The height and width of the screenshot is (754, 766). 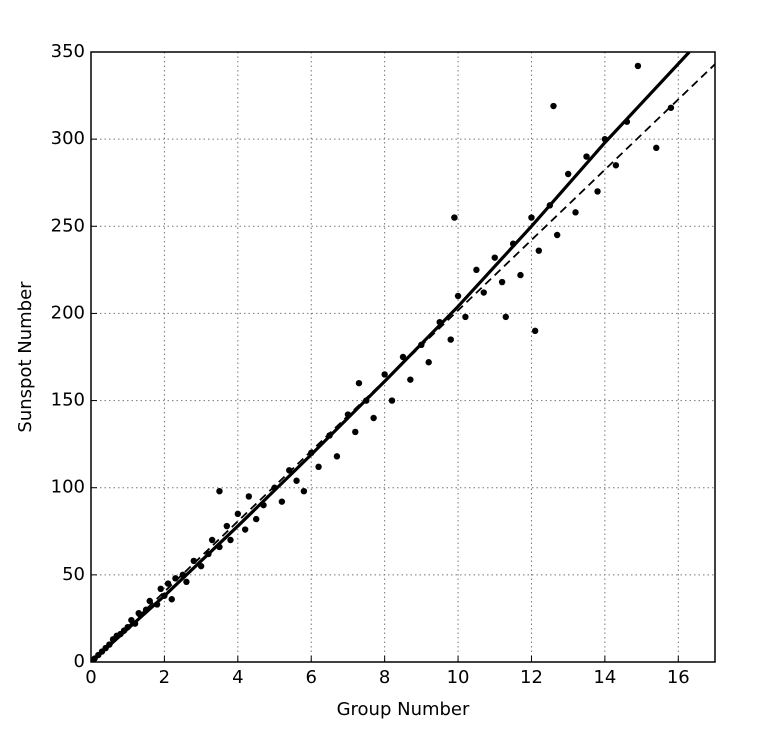 What do you see at coordinates (403, 709) in the screenshot?
I see `x-axis-label: Group Number` at bounding box center [403, 709].